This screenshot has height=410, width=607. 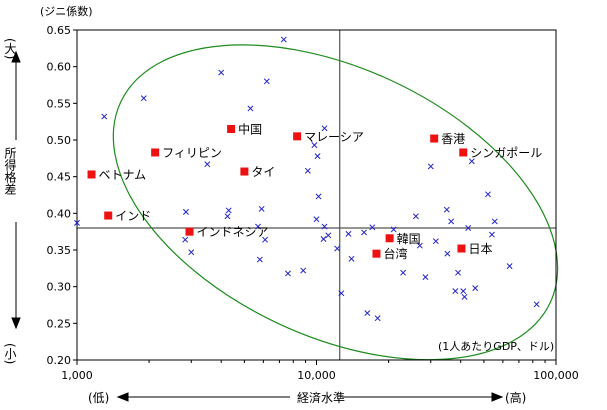 What do you see at coordinates (98, 398) in the screenshot?
I see `x-axis-low-label: (低)` at bounding box center [98, 398].